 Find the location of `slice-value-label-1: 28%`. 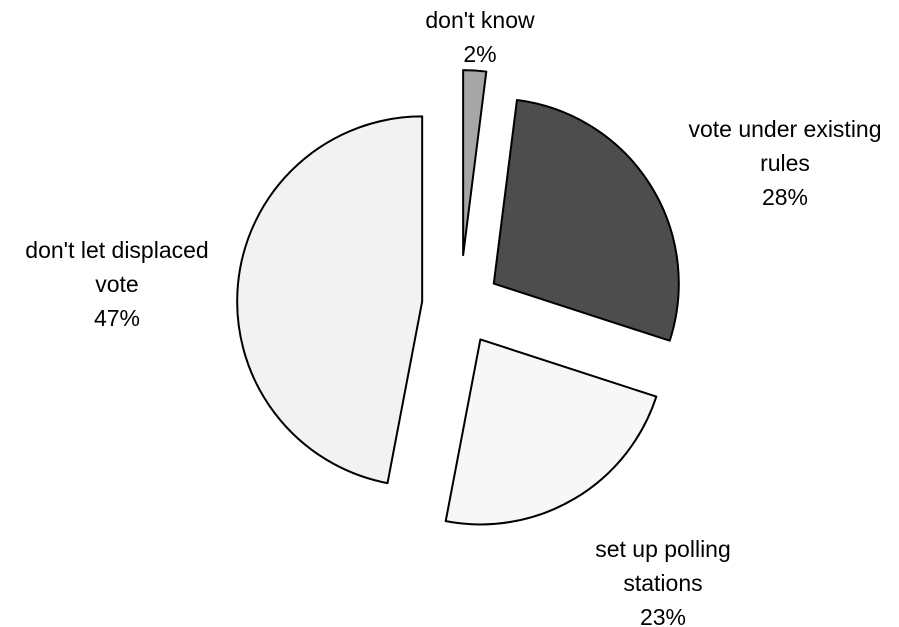

slice-value-label-1: 28% is located at coordinates (785, 197).